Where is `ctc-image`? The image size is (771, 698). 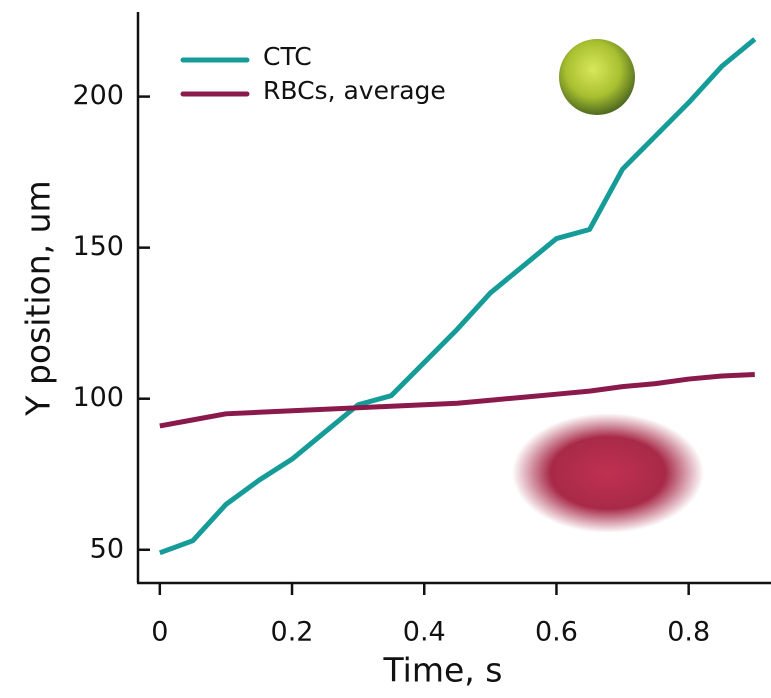
ctc-image is located at coordinates (597, 77).